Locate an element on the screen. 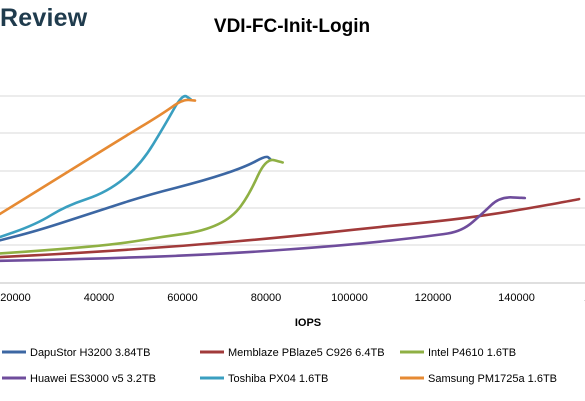 This screenshot has height=401, width=585. legend-item: DapuStor H3200 3.84TB is located at coordinates (76, 353).